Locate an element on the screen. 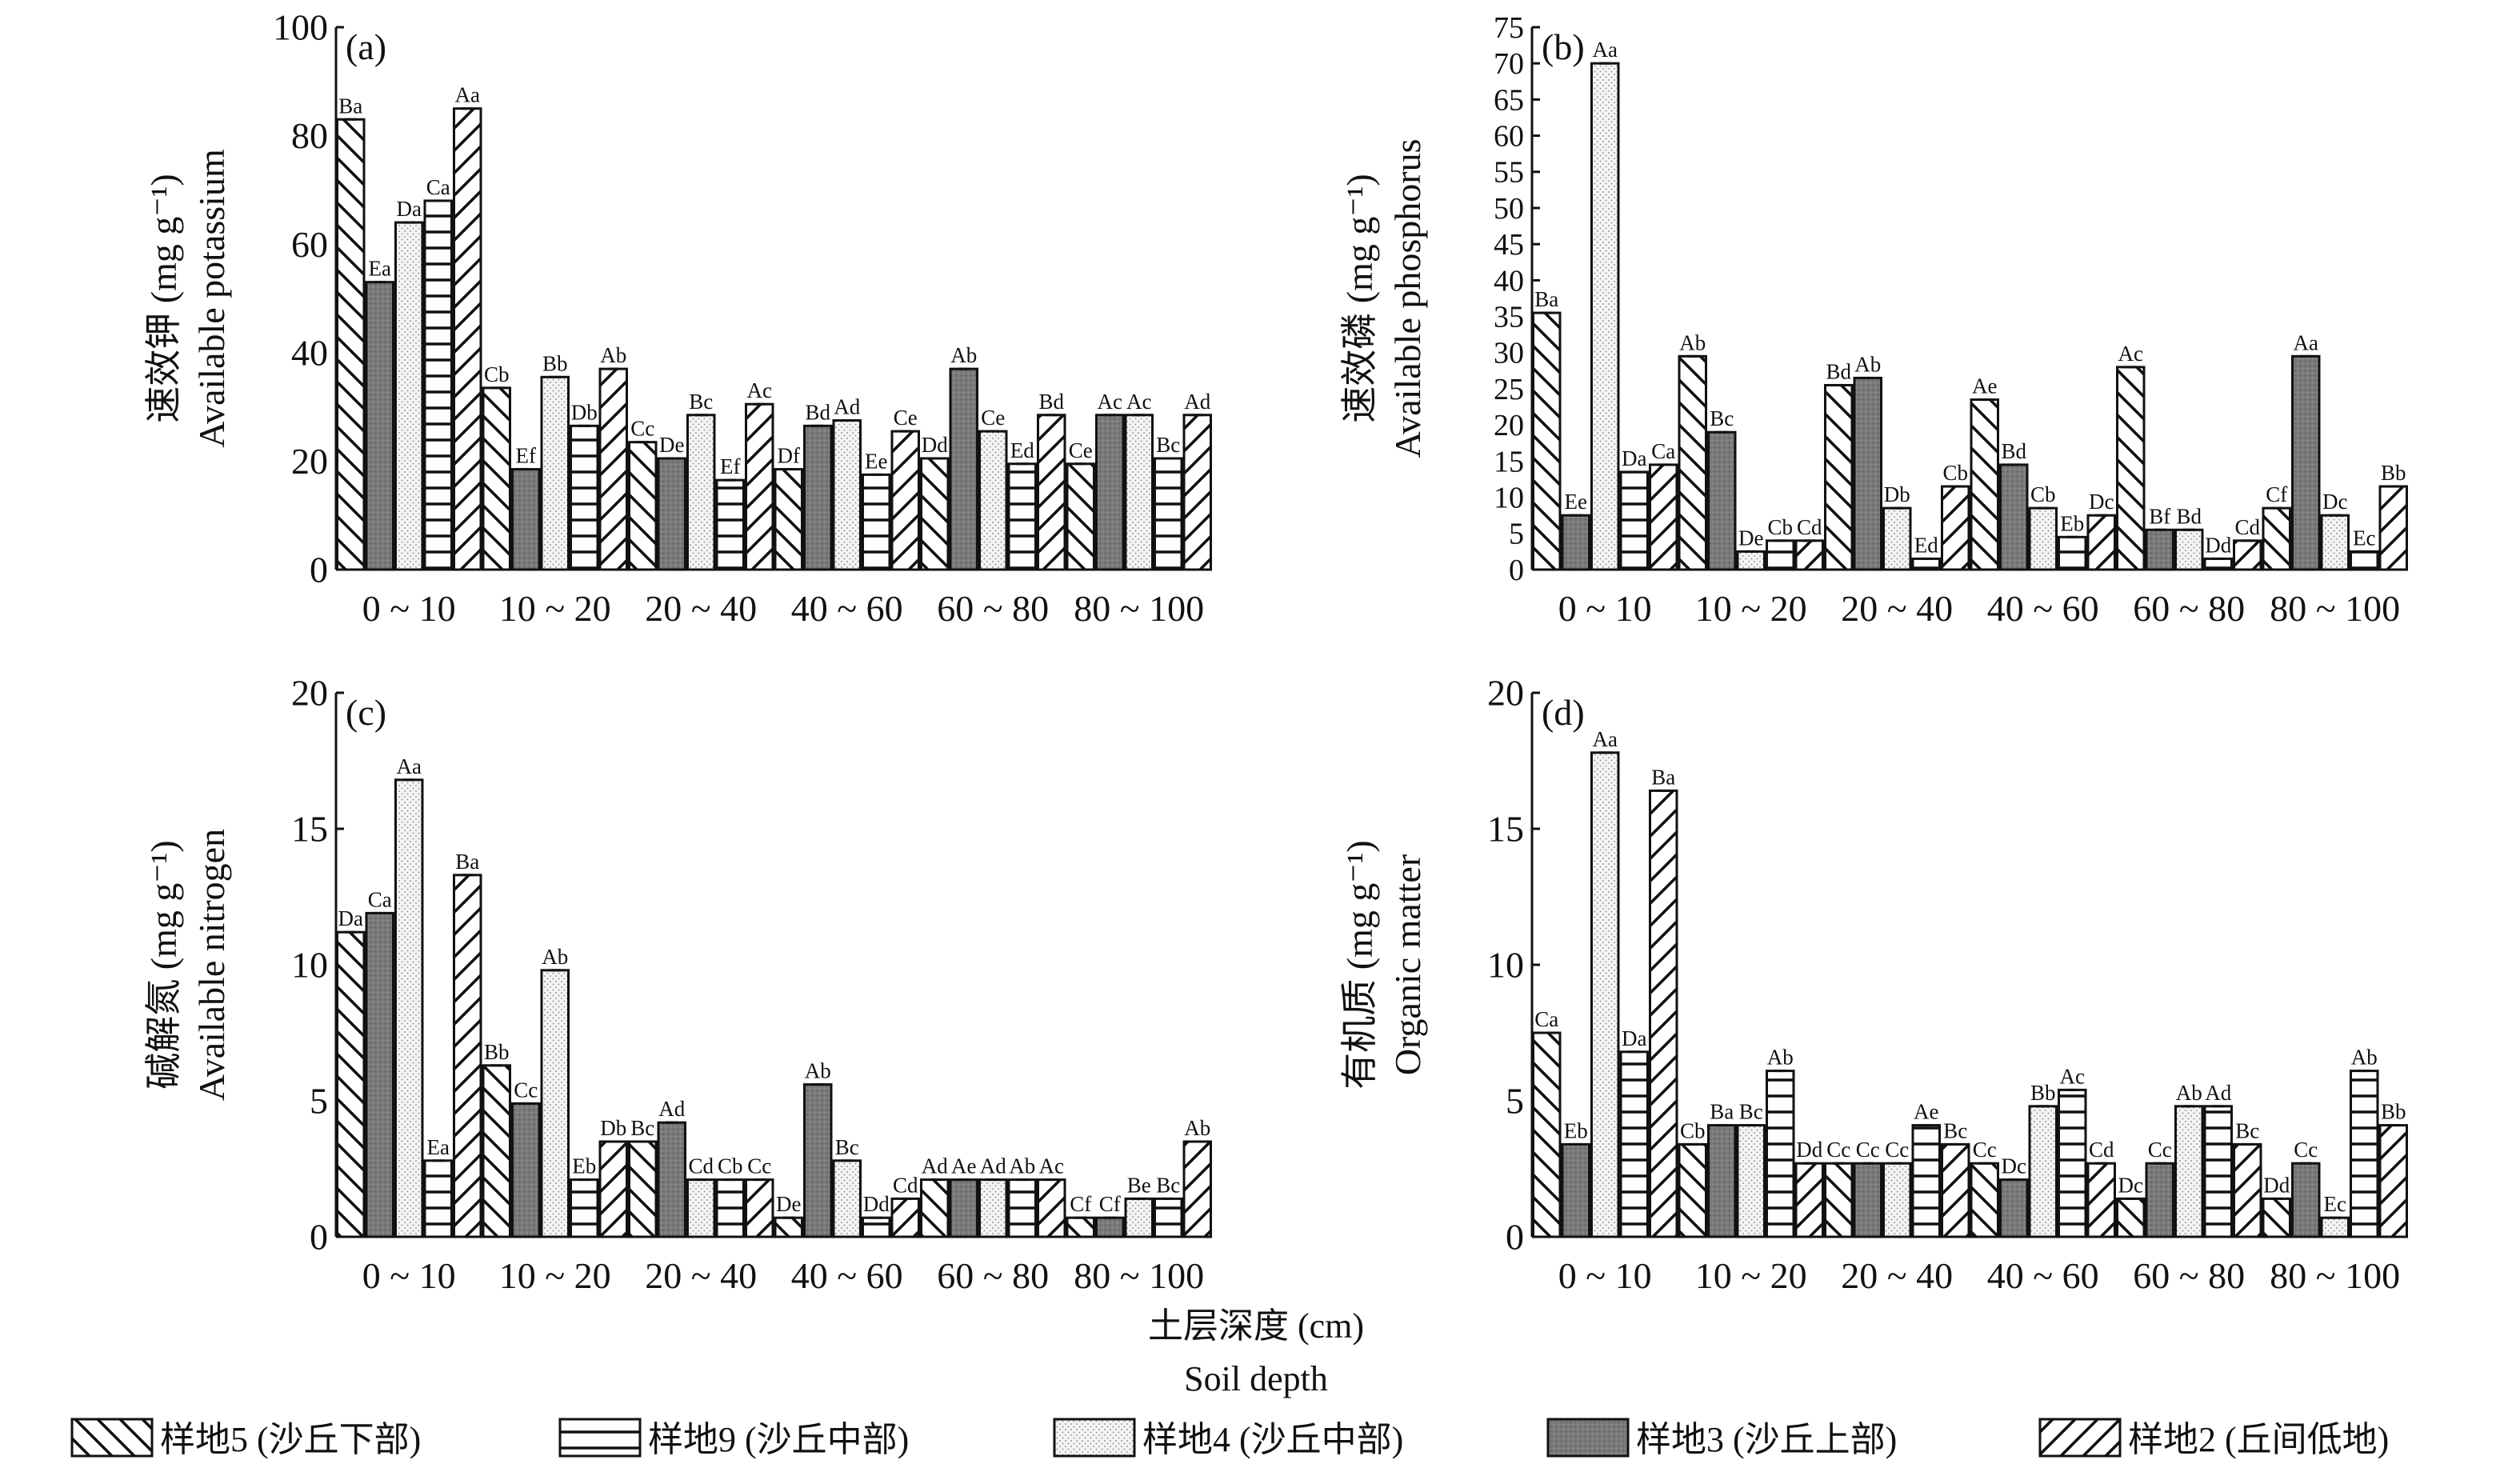 The height and width of the screenshot is (1480, 2520). y-tick-label: 0 is located at coordinates (319, 1237).